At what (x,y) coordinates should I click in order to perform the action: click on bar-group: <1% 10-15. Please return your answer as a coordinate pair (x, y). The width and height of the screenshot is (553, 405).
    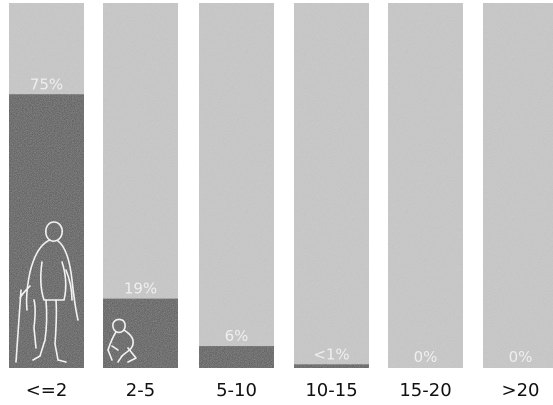
    Looking at the image, I should click on (331, 202).